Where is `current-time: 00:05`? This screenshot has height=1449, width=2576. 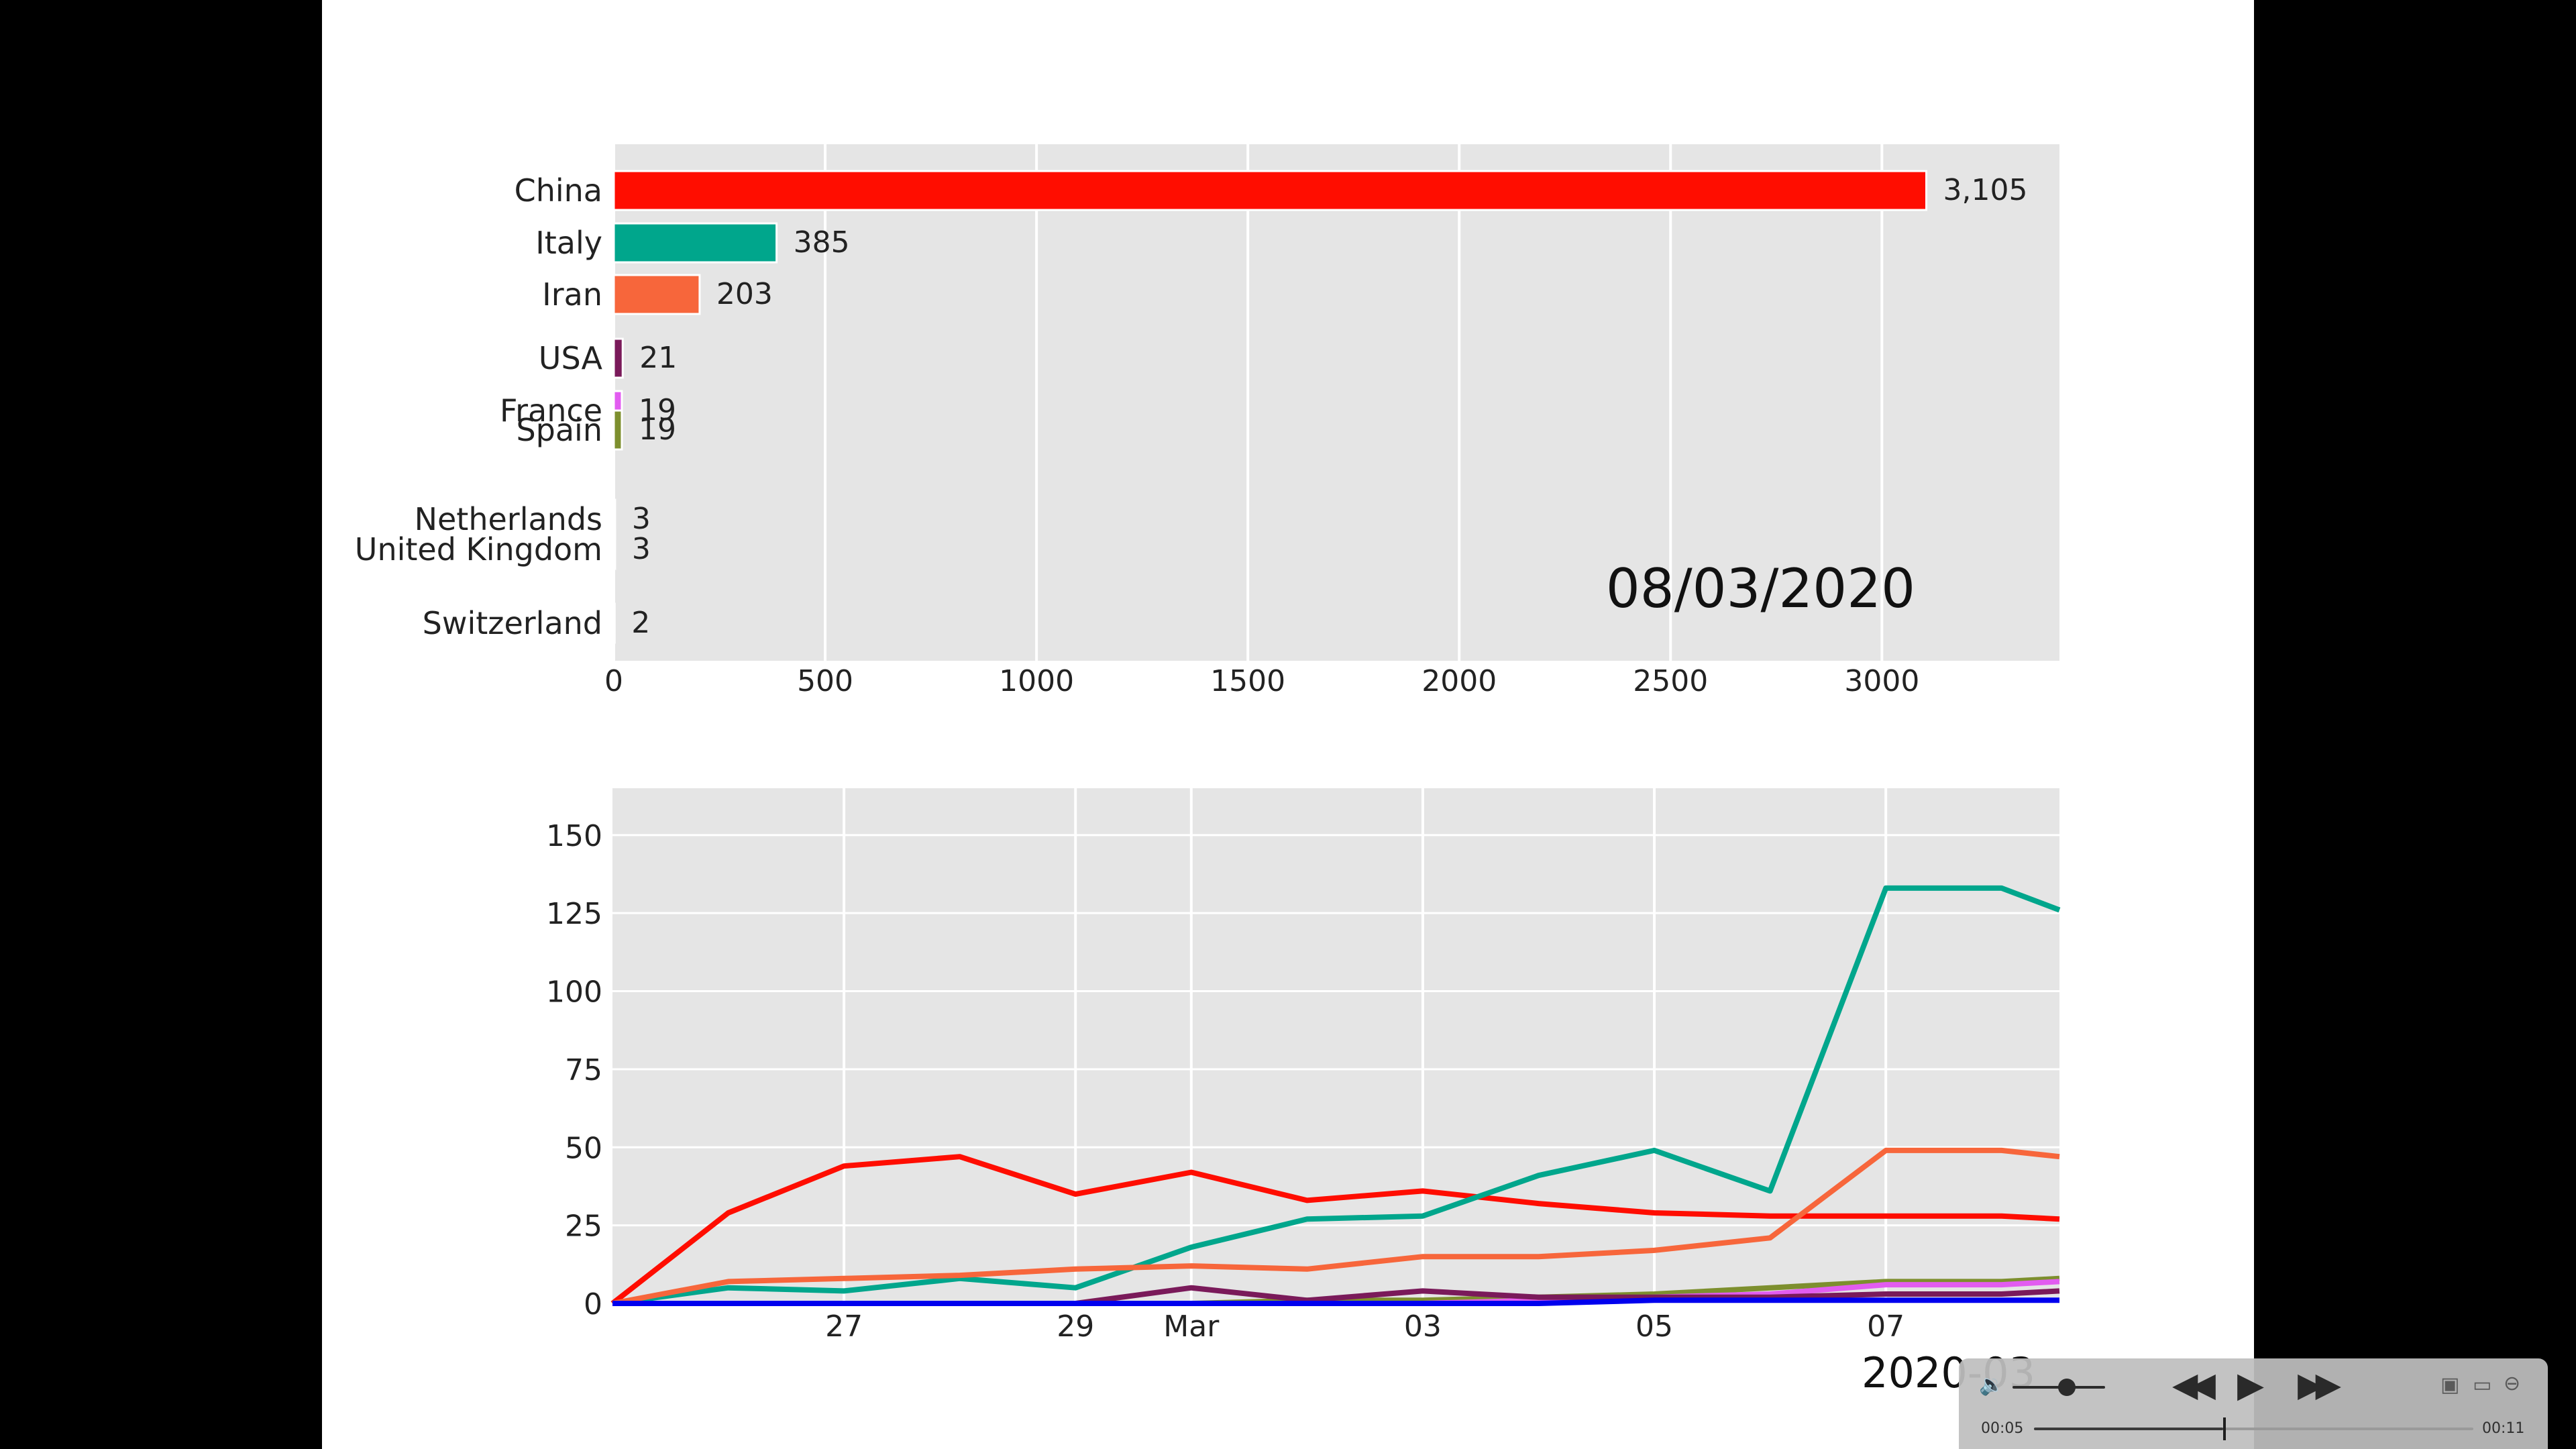 current-time: 00:05 is located at coordinates (2002, 1428).